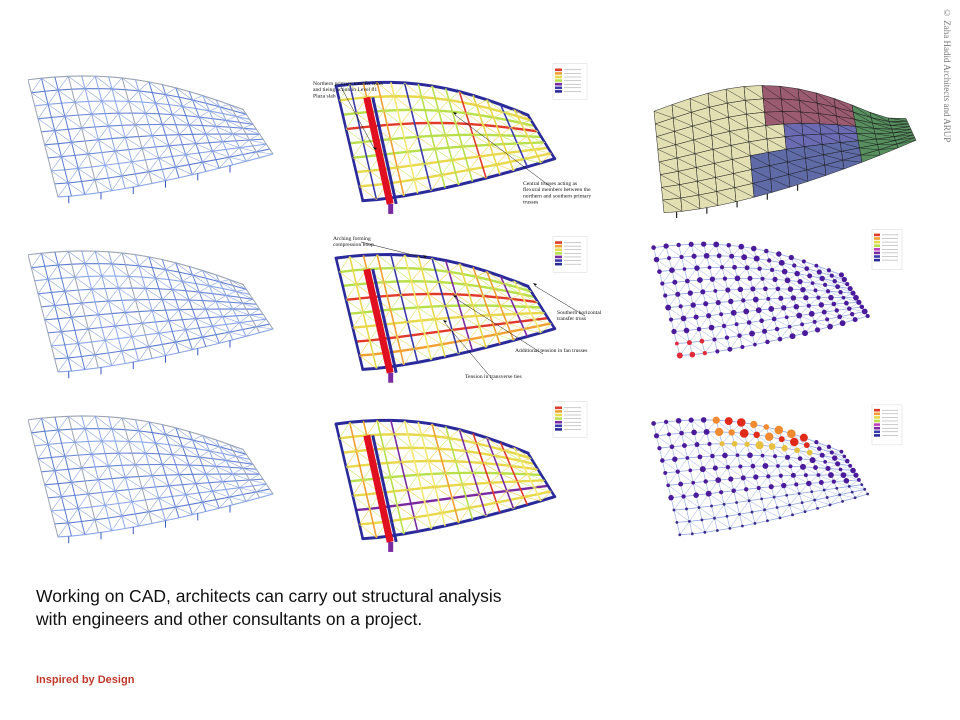 The width and height of the screenshot is (960, 720). I want to click on footer-label: Inspired by Design, so click(85, 680).